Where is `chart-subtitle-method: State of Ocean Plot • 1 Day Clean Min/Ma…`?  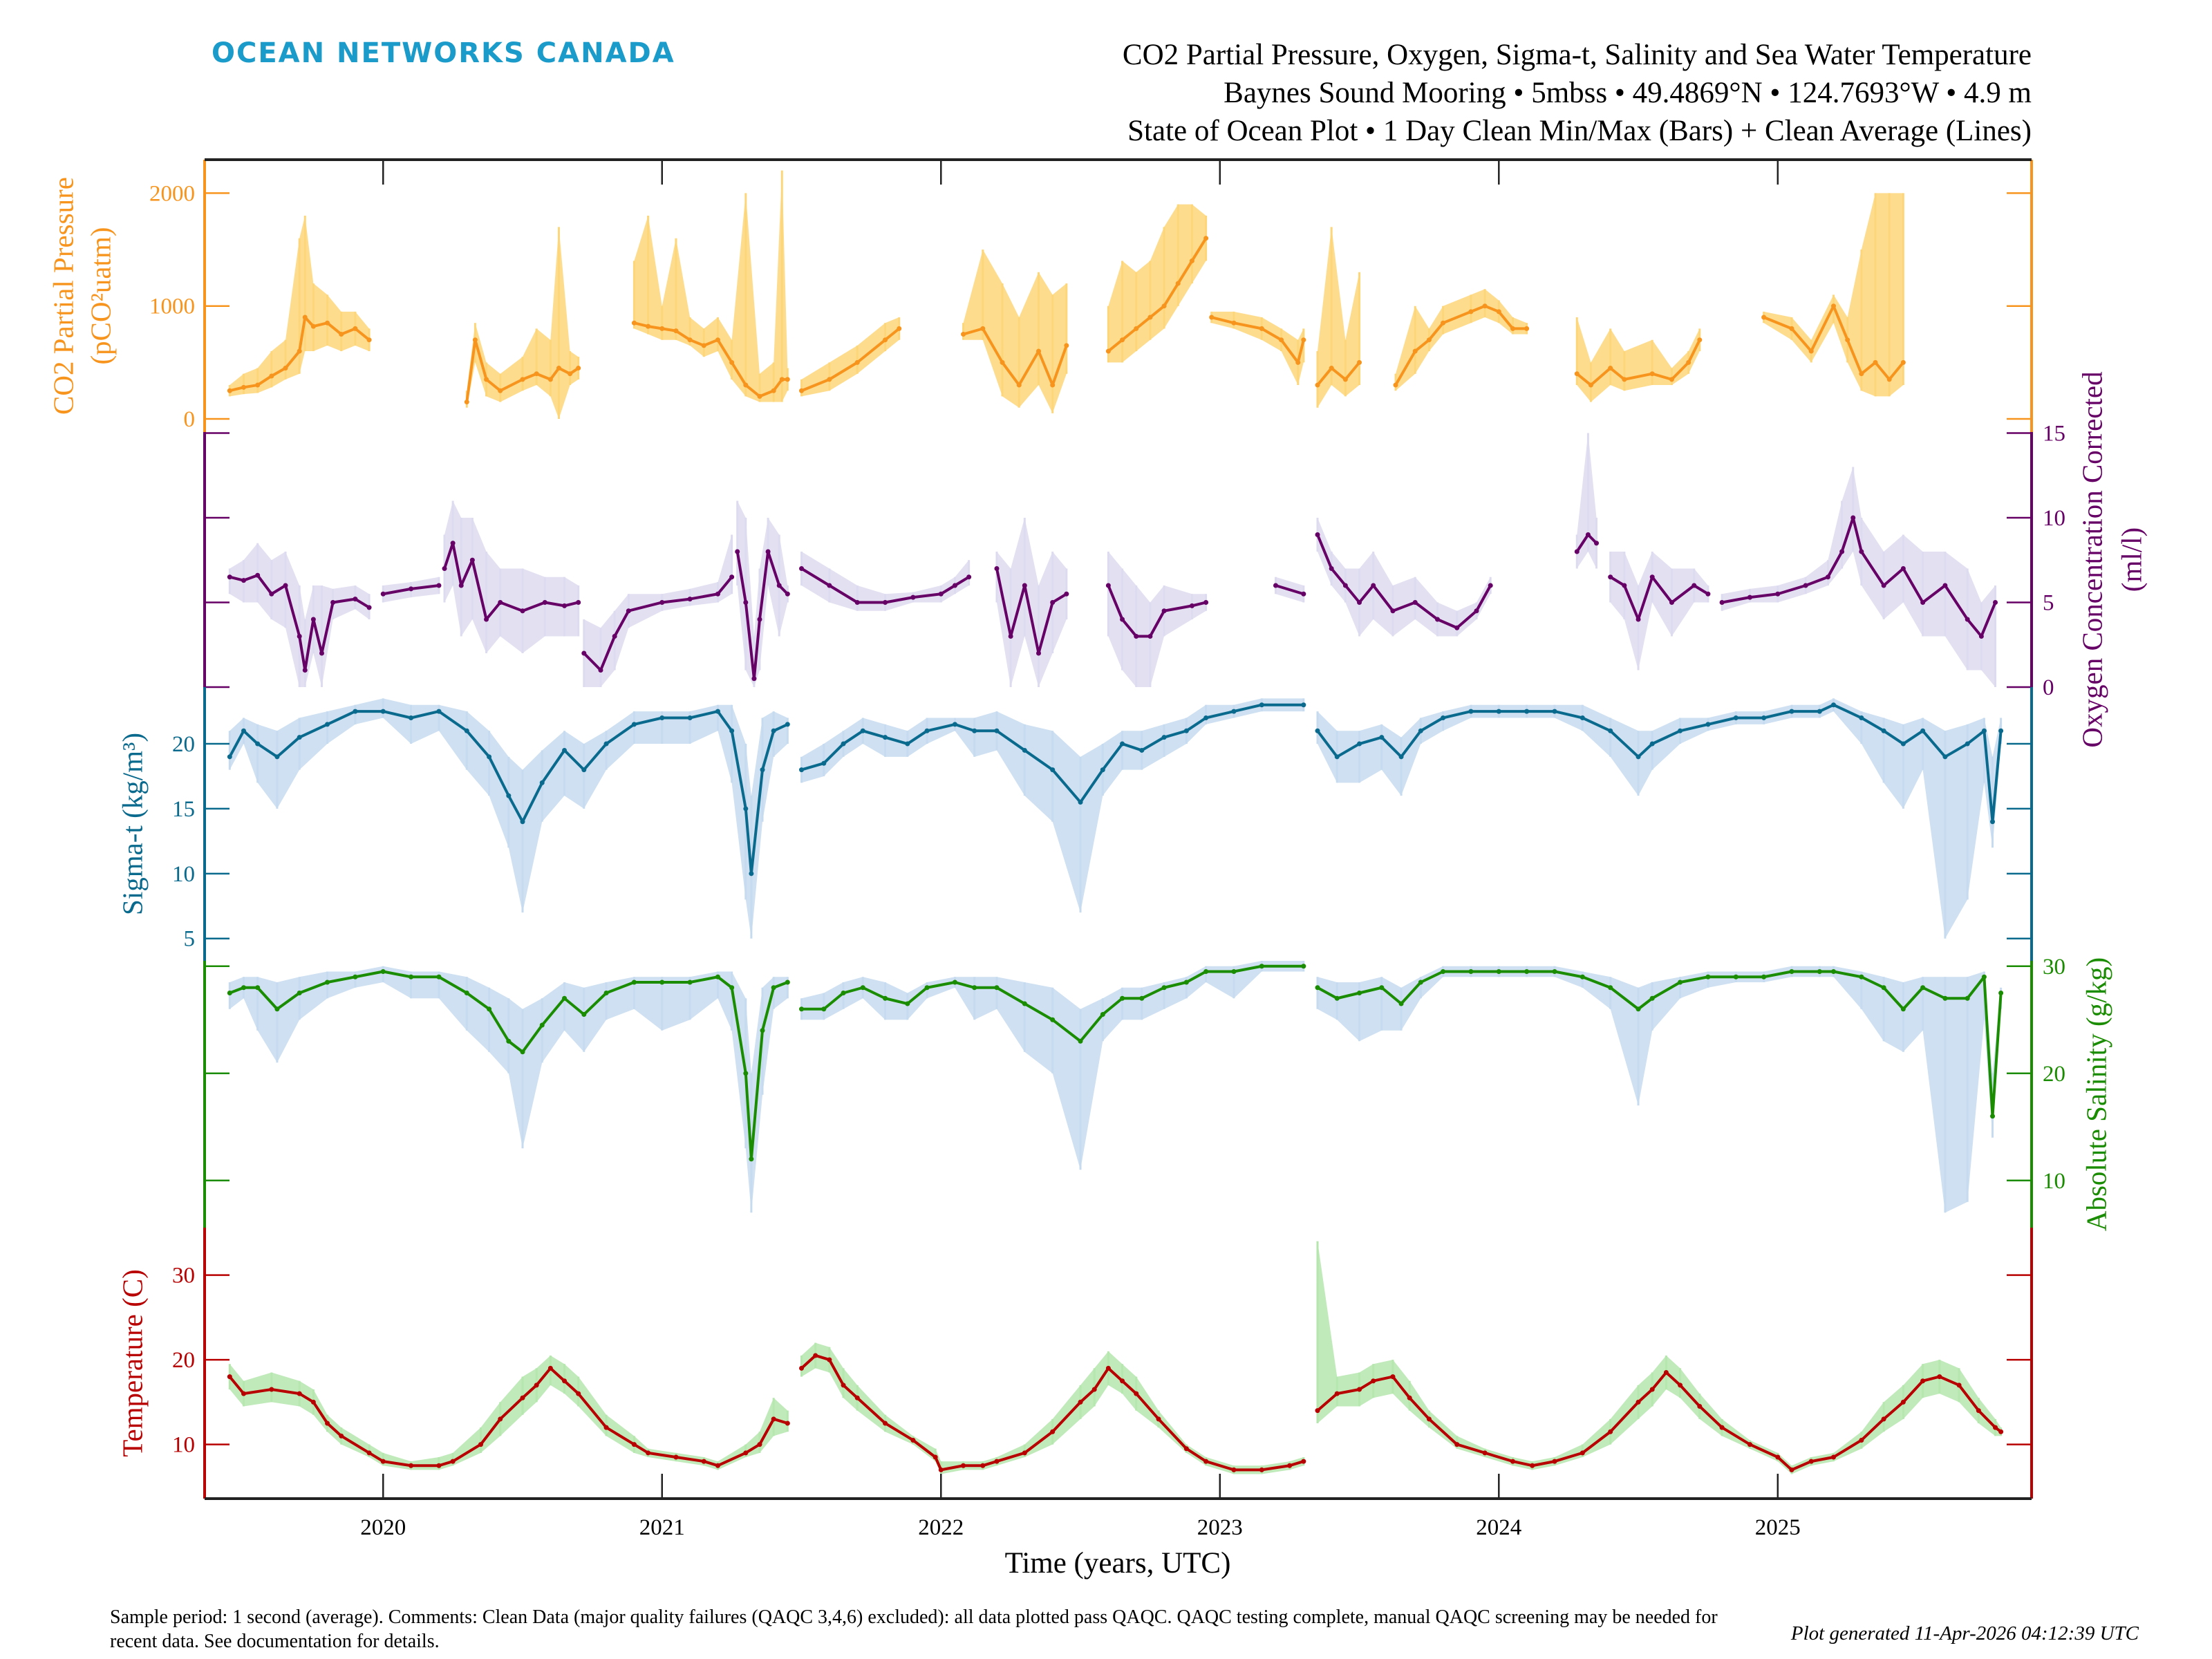 chart-subtitle-method: State of Ocean Plot • 1 Day Clean Min/Ma… is located at coordinates (1579, 131).